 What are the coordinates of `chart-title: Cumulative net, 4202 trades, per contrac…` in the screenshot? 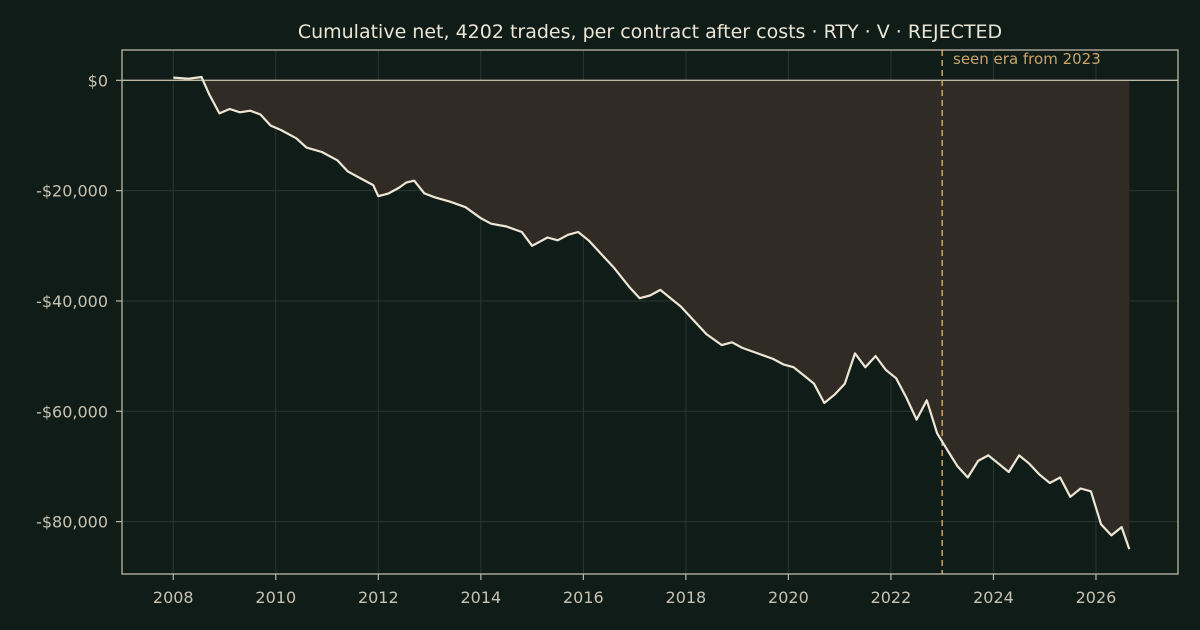 It's located at (650, 32).